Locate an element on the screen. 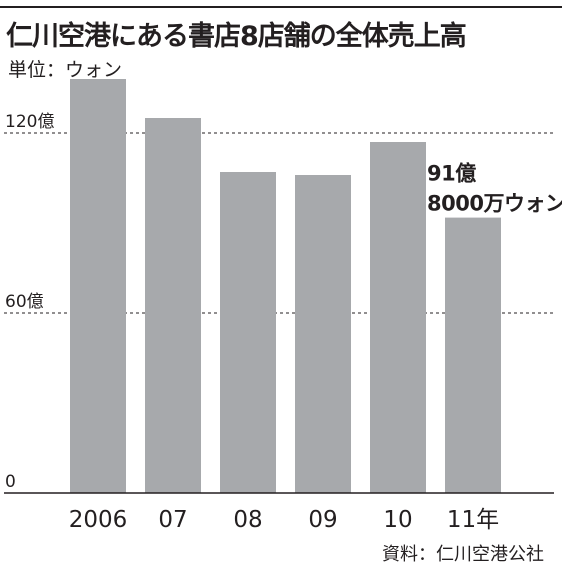 This screenshot has height=573, width=562. annotation-label: 8000万ウォン is located at coordinates (494, 204).